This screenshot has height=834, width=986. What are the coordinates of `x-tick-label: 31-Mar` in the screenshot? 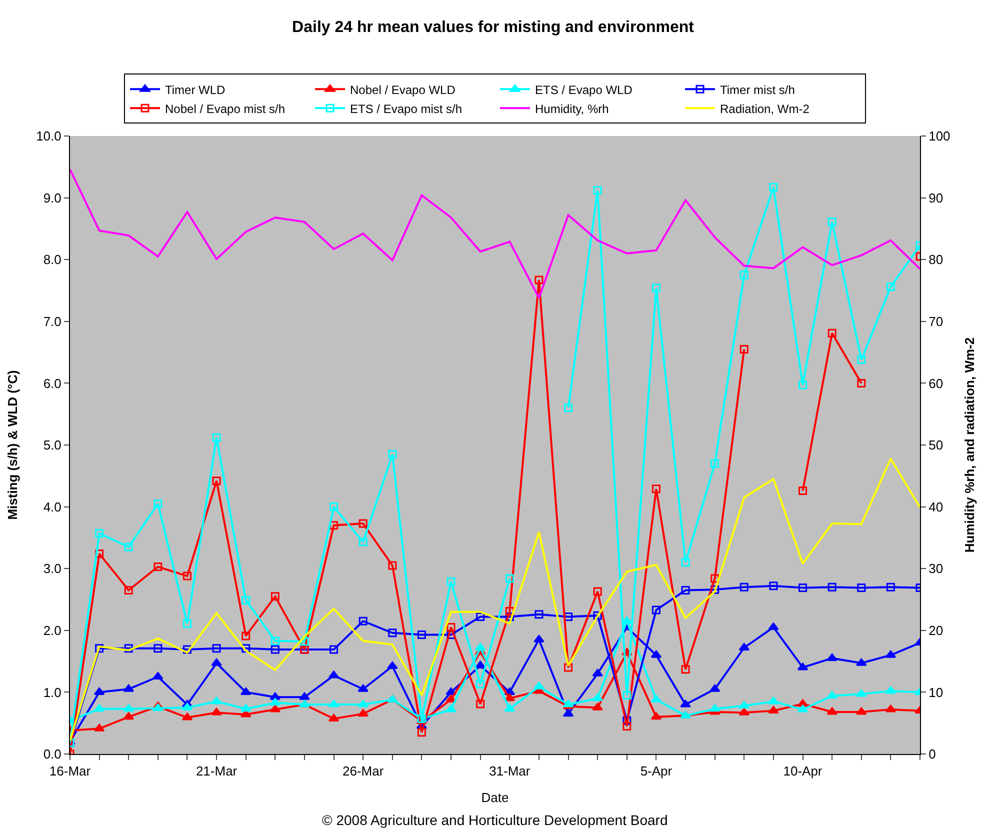 It's located at (510, 771).